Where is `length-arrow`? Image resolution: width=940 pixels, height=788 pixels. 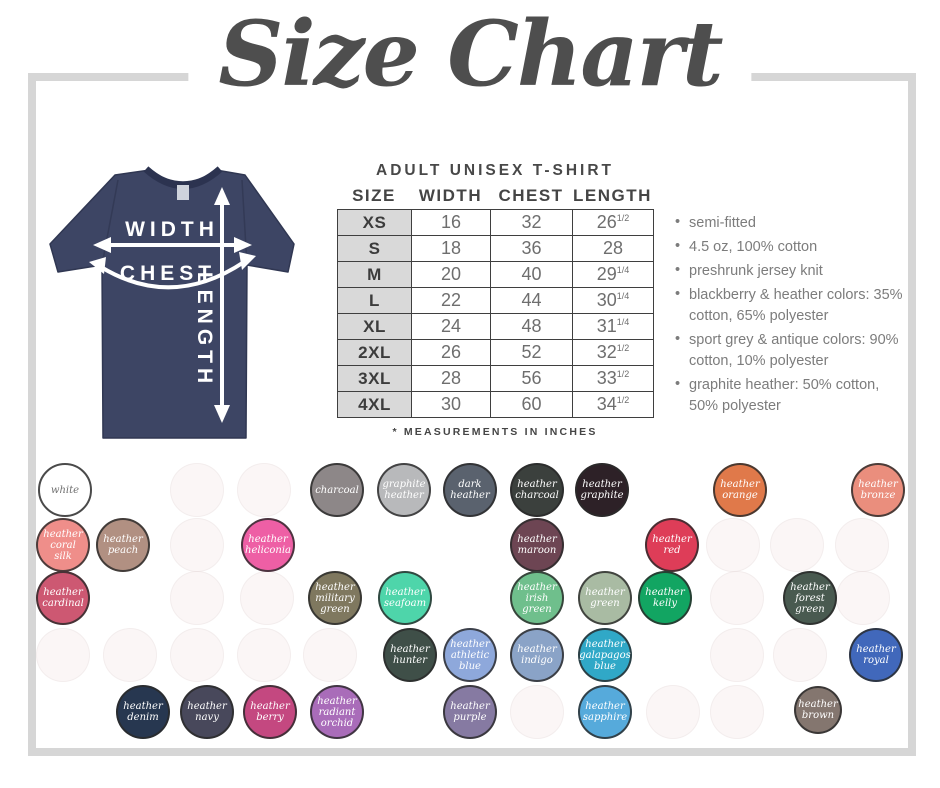 length-arrow is located at coordinates (222, 305).